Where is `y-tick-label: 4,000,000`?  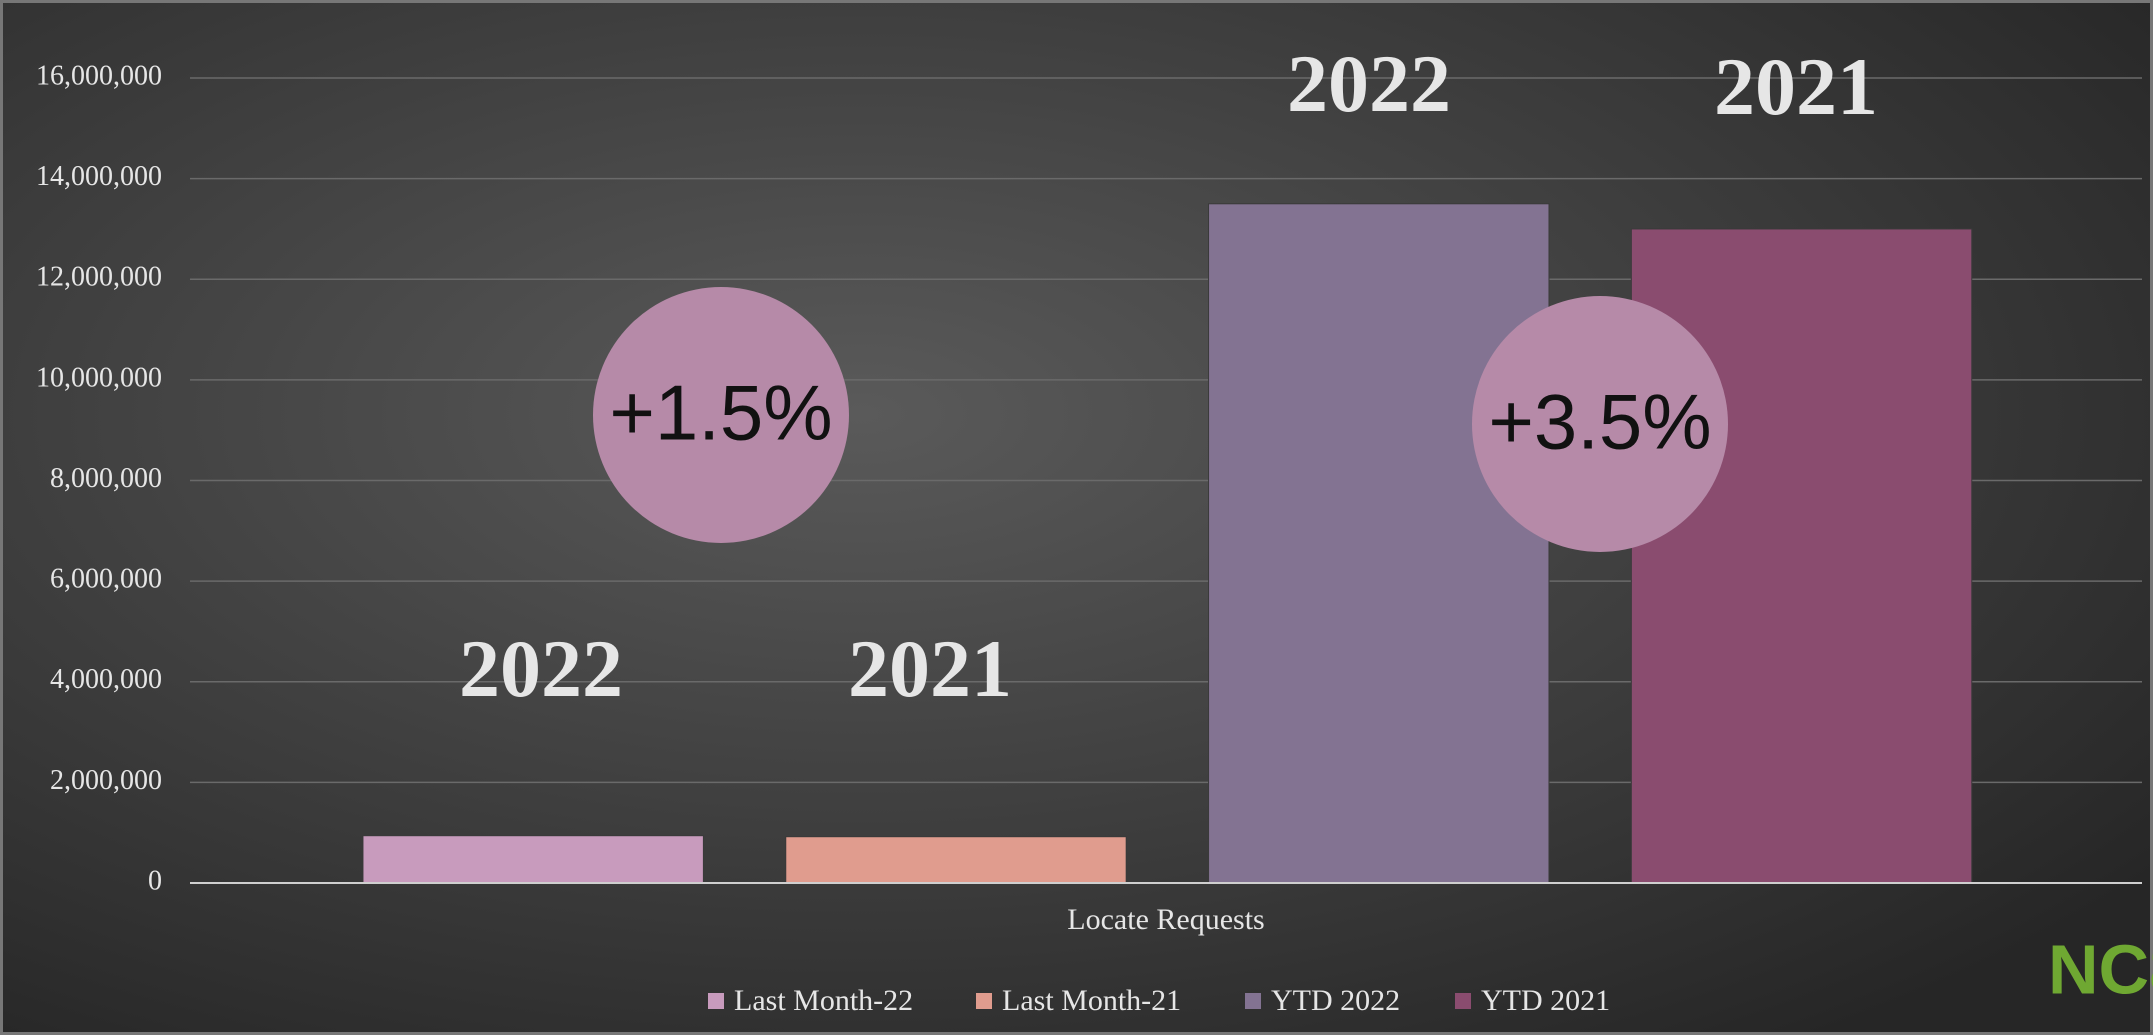 y-tick-label: 4,000,000 is located at coordinates (106, 679).